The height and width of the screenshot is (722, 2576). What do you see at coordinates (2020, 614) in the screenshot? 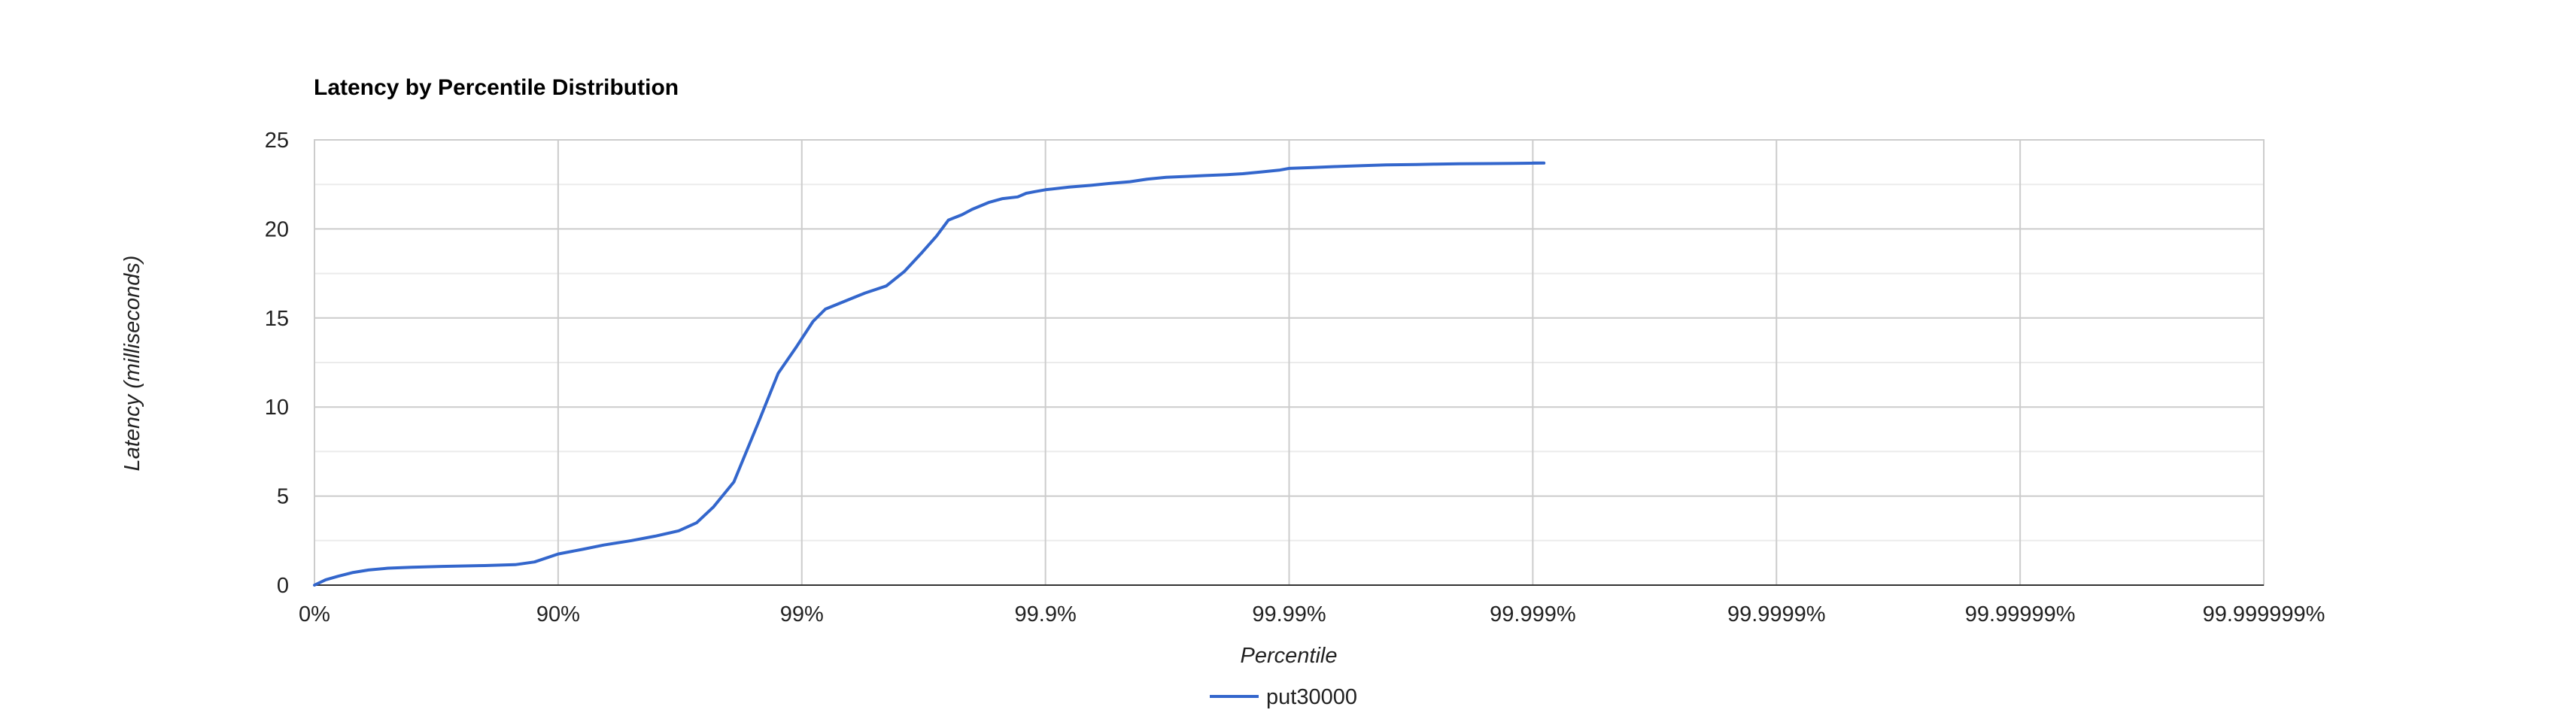
I see `x-tick-label: 99.99999%` at bounding box center [2020, 614].